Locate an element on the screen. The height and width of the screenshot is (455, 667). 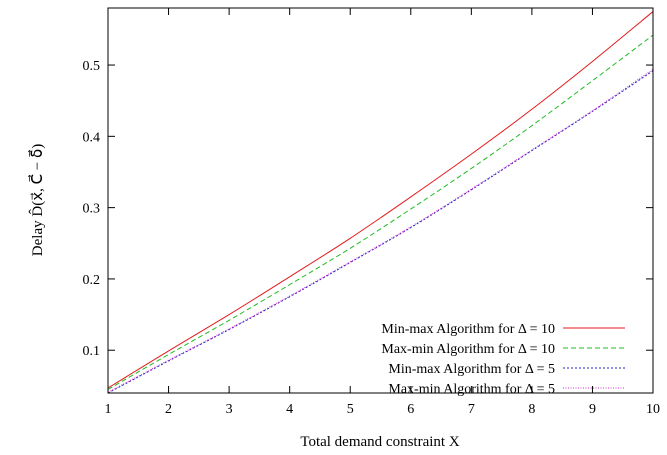
x-tick-label: 8 is located at coordinates (531, 409).